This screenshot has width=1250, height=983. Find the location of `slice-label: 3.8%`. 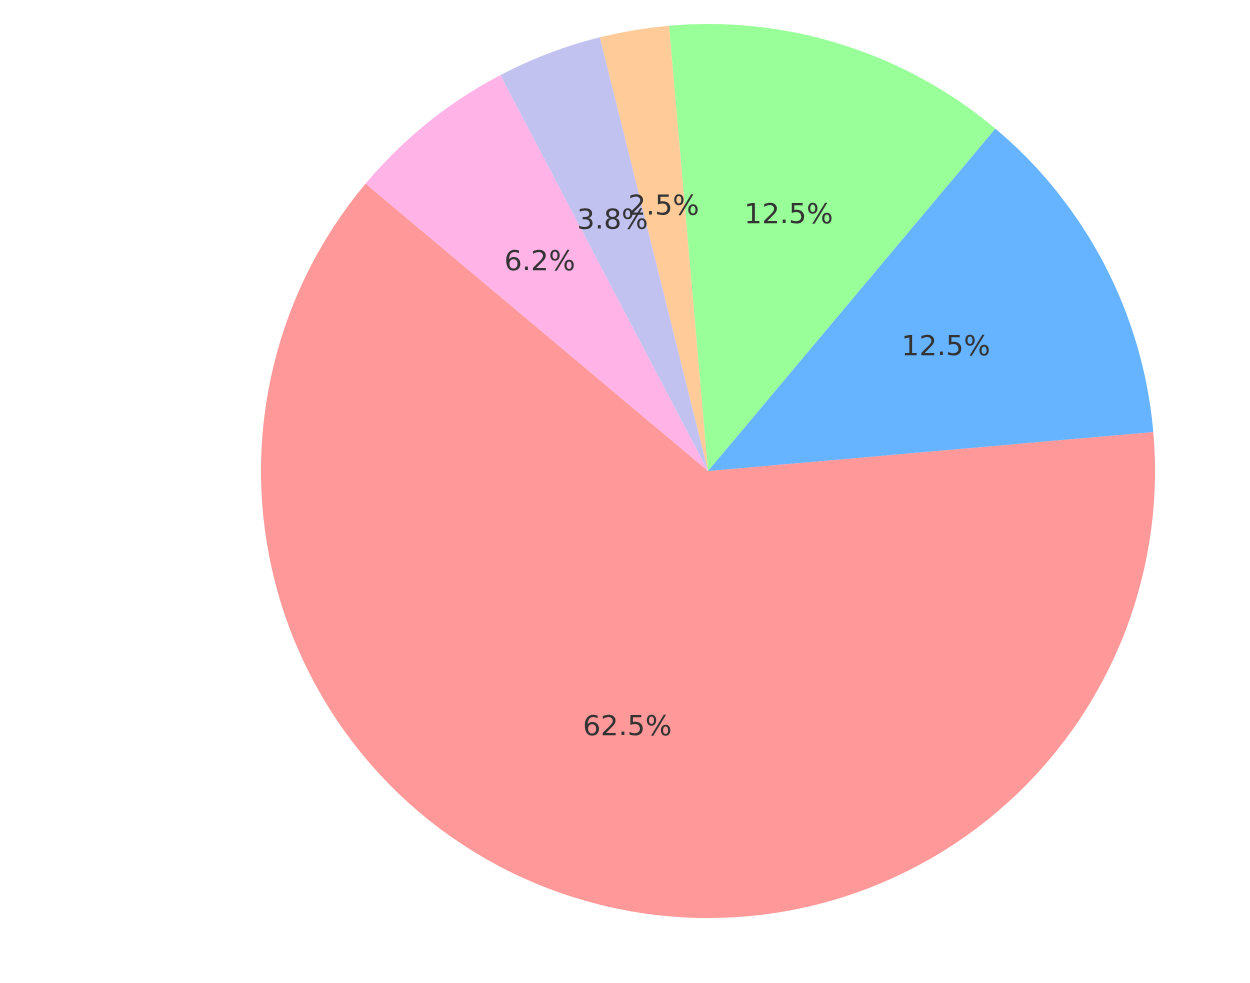

slice-label: 3.8% is located at coordinates (612, 218).